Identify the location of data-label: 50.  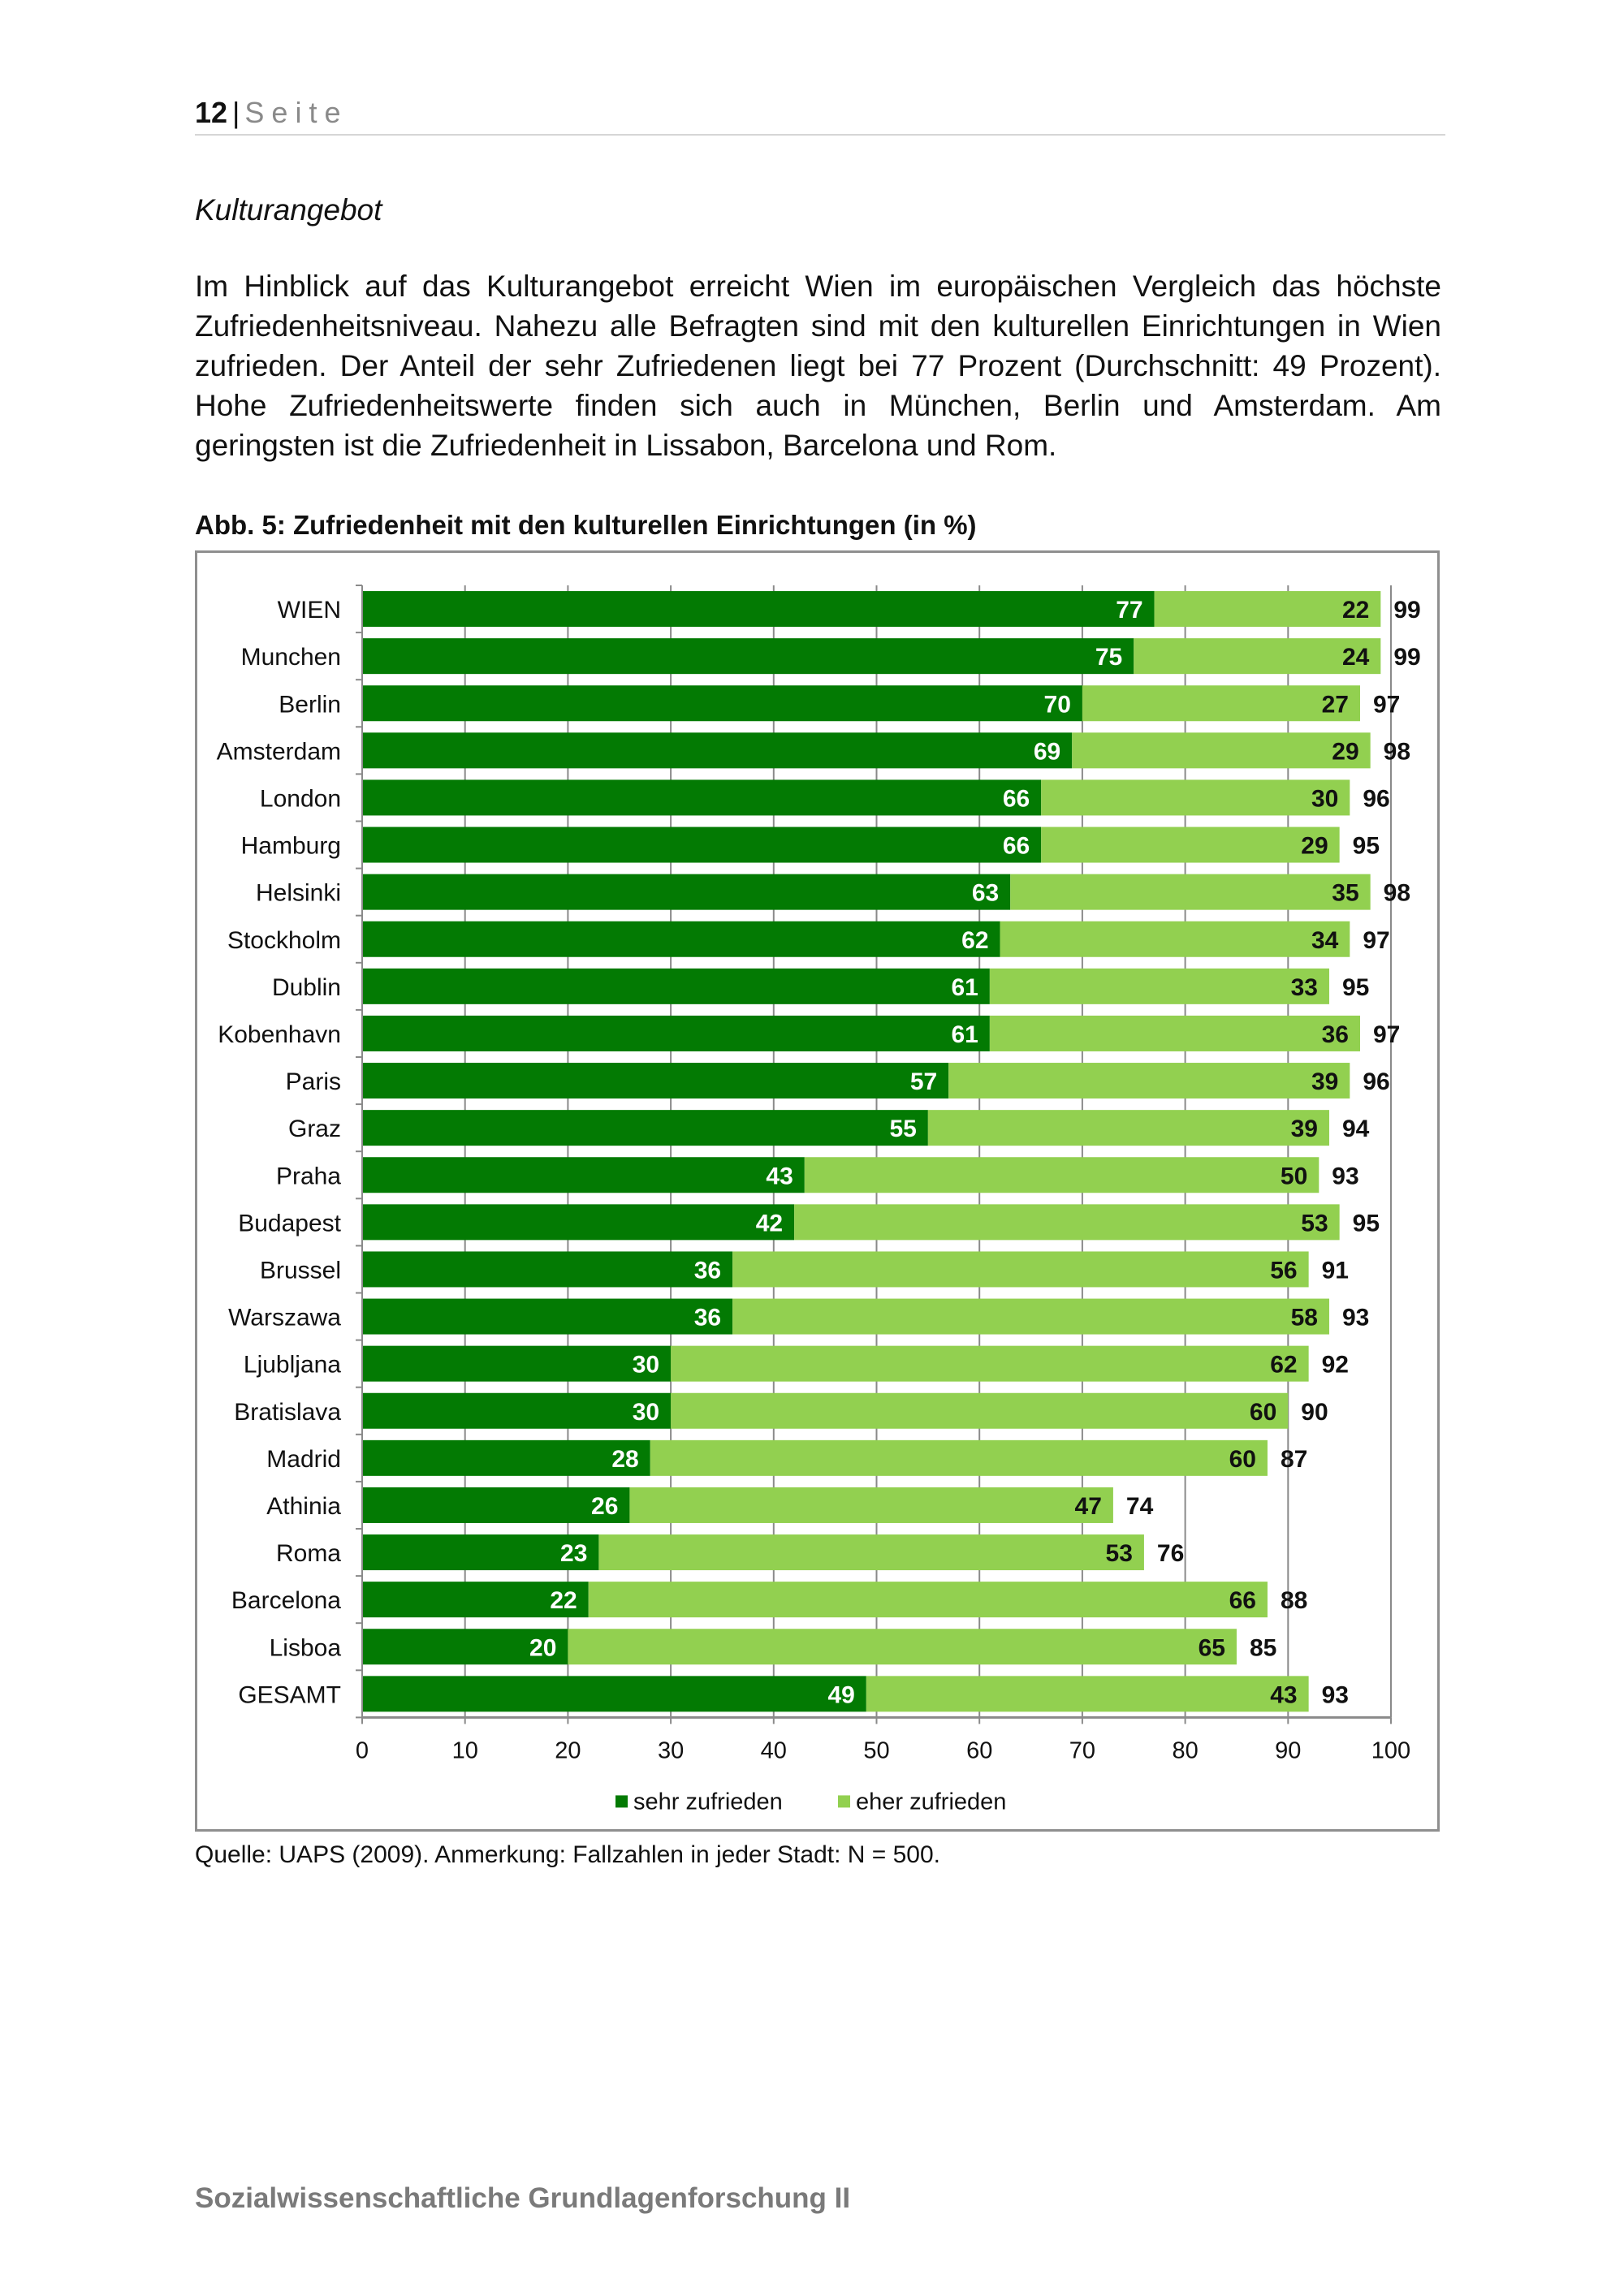
(1294, 1176).